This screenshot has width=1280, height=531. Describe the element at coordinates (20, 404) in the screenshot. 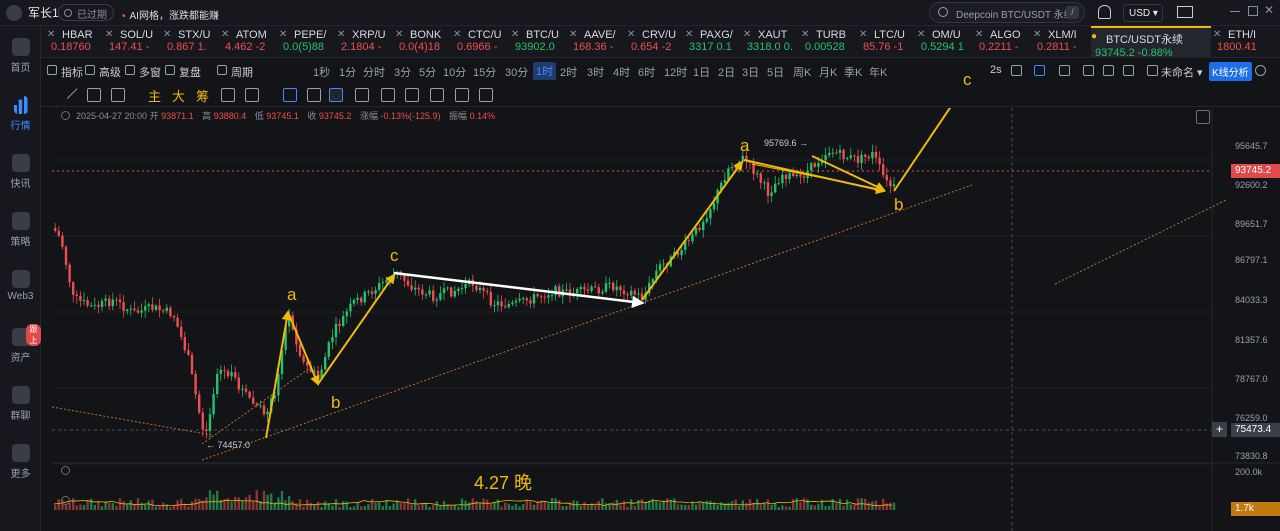

I see `sidebar-item-6: 群聊` at that location.